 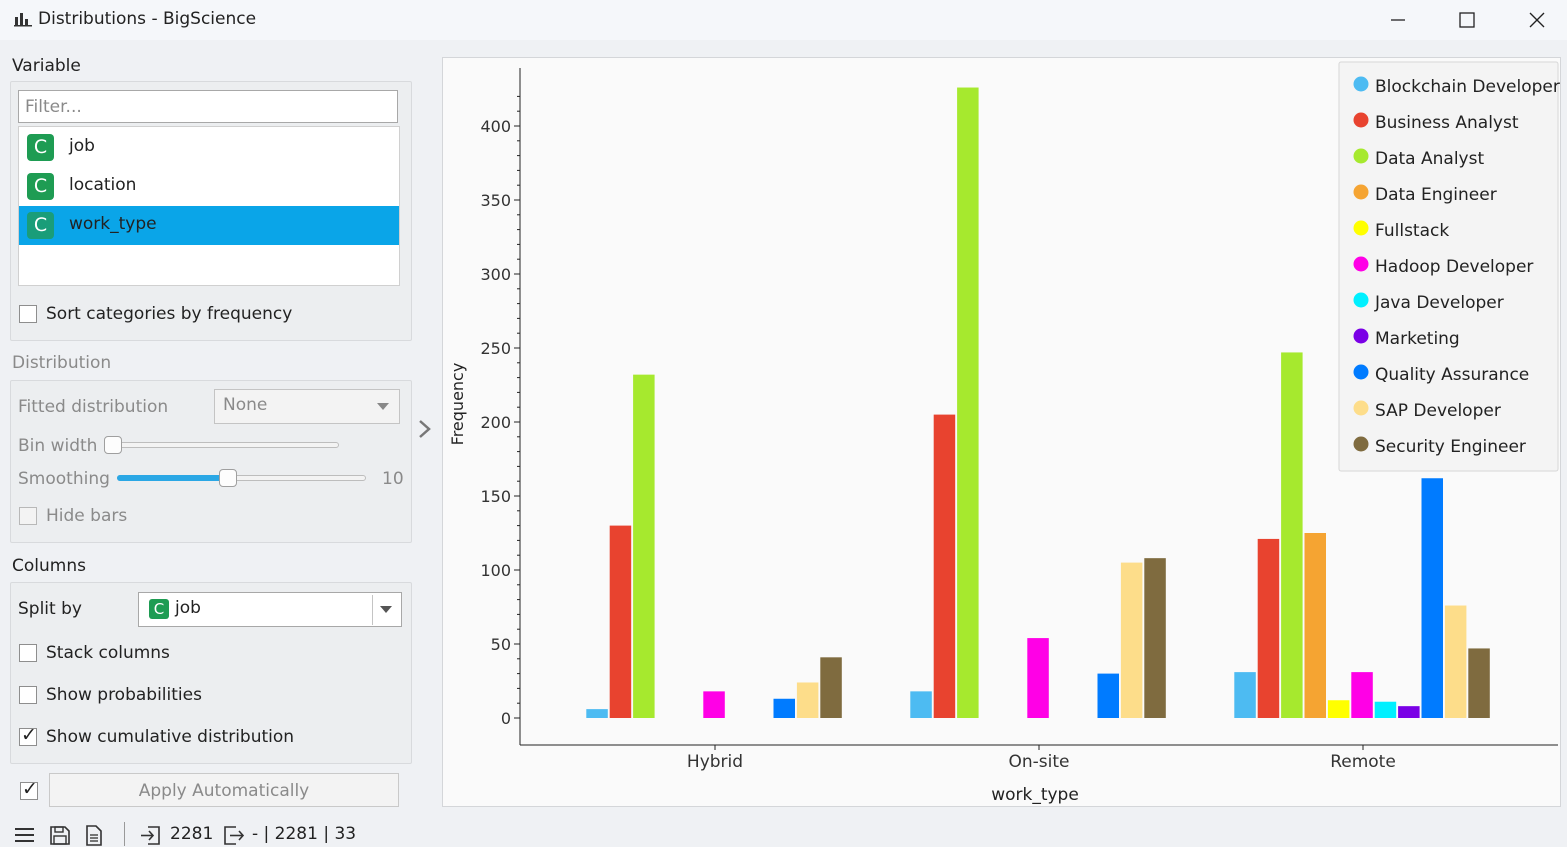 I want to click on stack-columns-checkbox, so click(x=28, y=653).